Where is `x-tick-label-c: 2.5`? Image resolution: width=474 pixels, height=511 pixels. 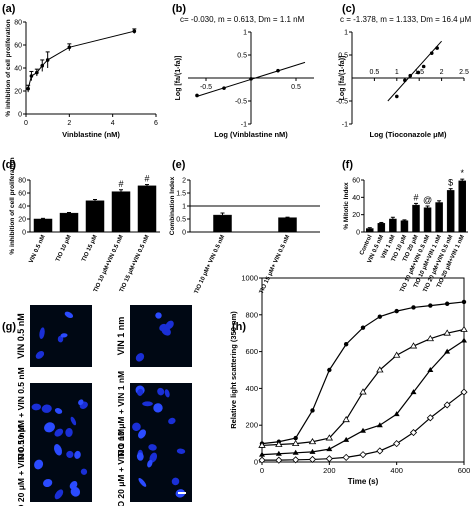
x-tick-label-c: 2.5 is located at coordinates (464, 72).